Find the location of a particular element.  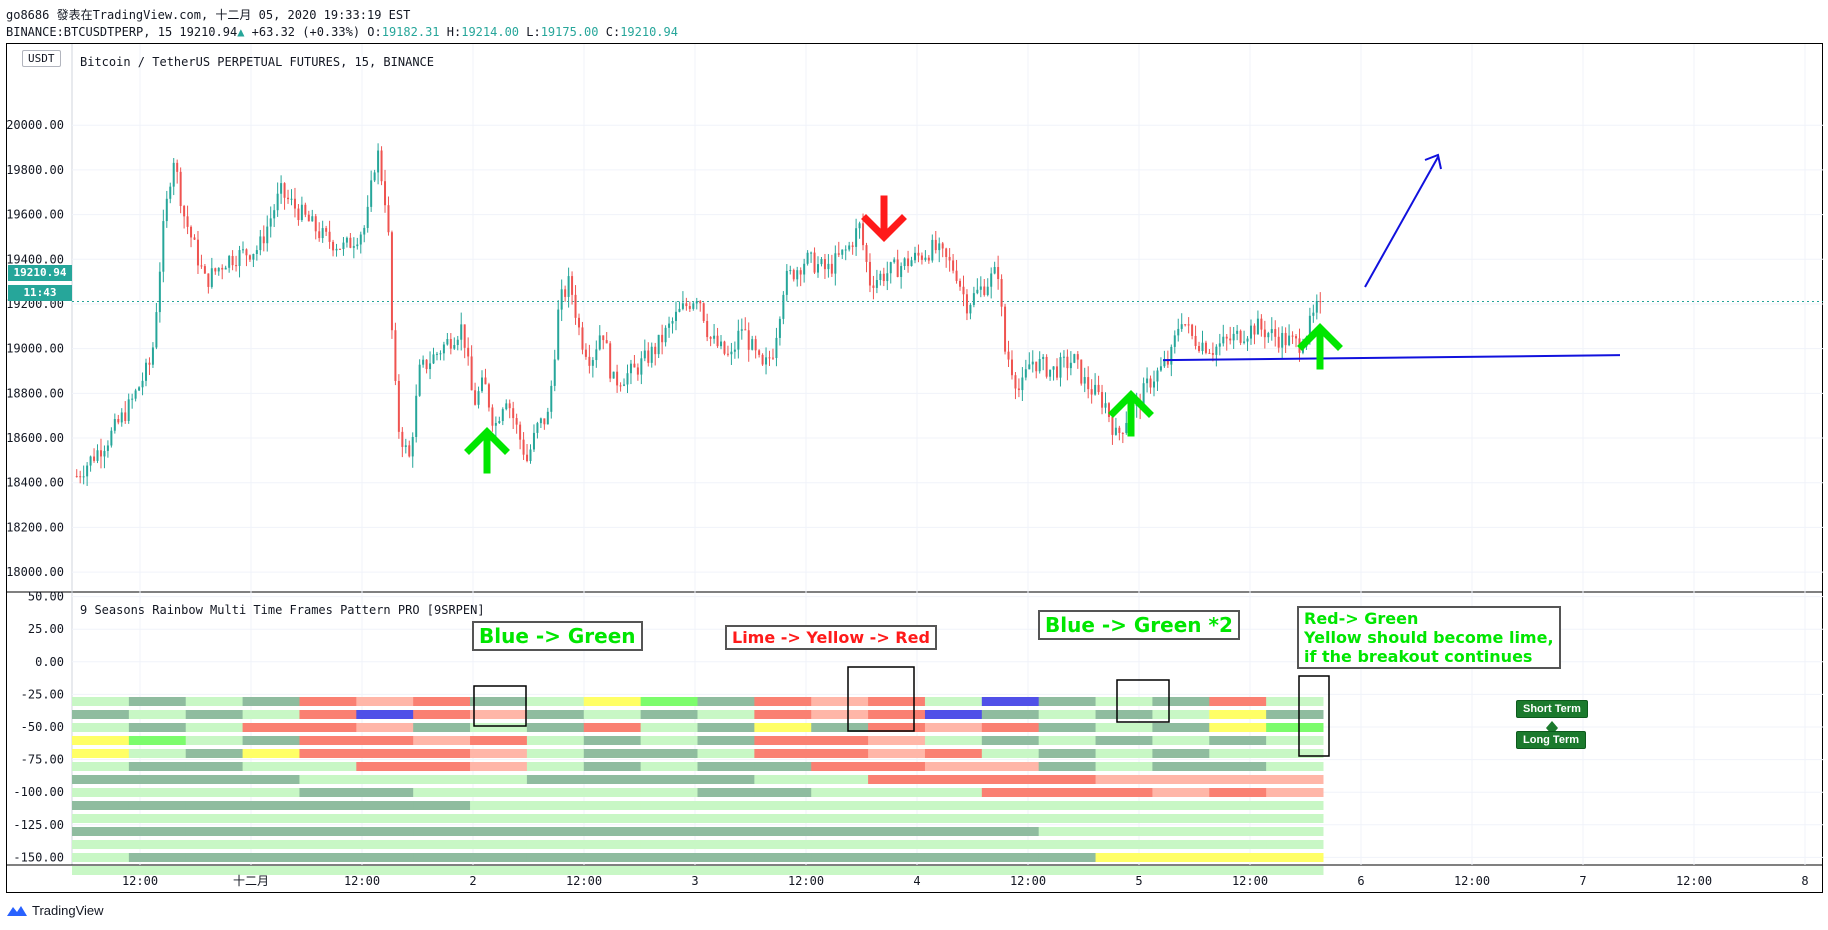

symbol-label: BINANCE:BTCUSDTPERP, 15 is located at coordinates (89, 32).